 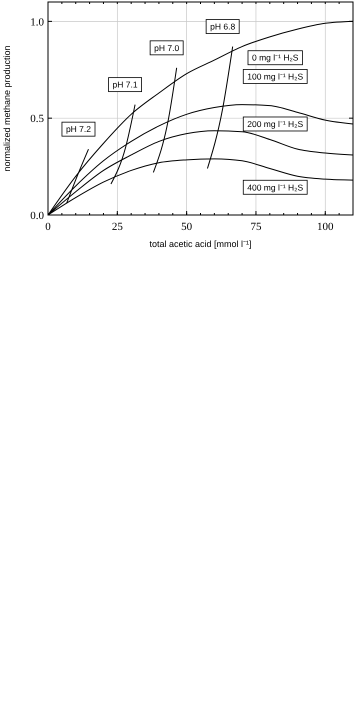 I want to click on series-label: 0 mg l⁻¹ H₂S, so click(x=275, y=57).